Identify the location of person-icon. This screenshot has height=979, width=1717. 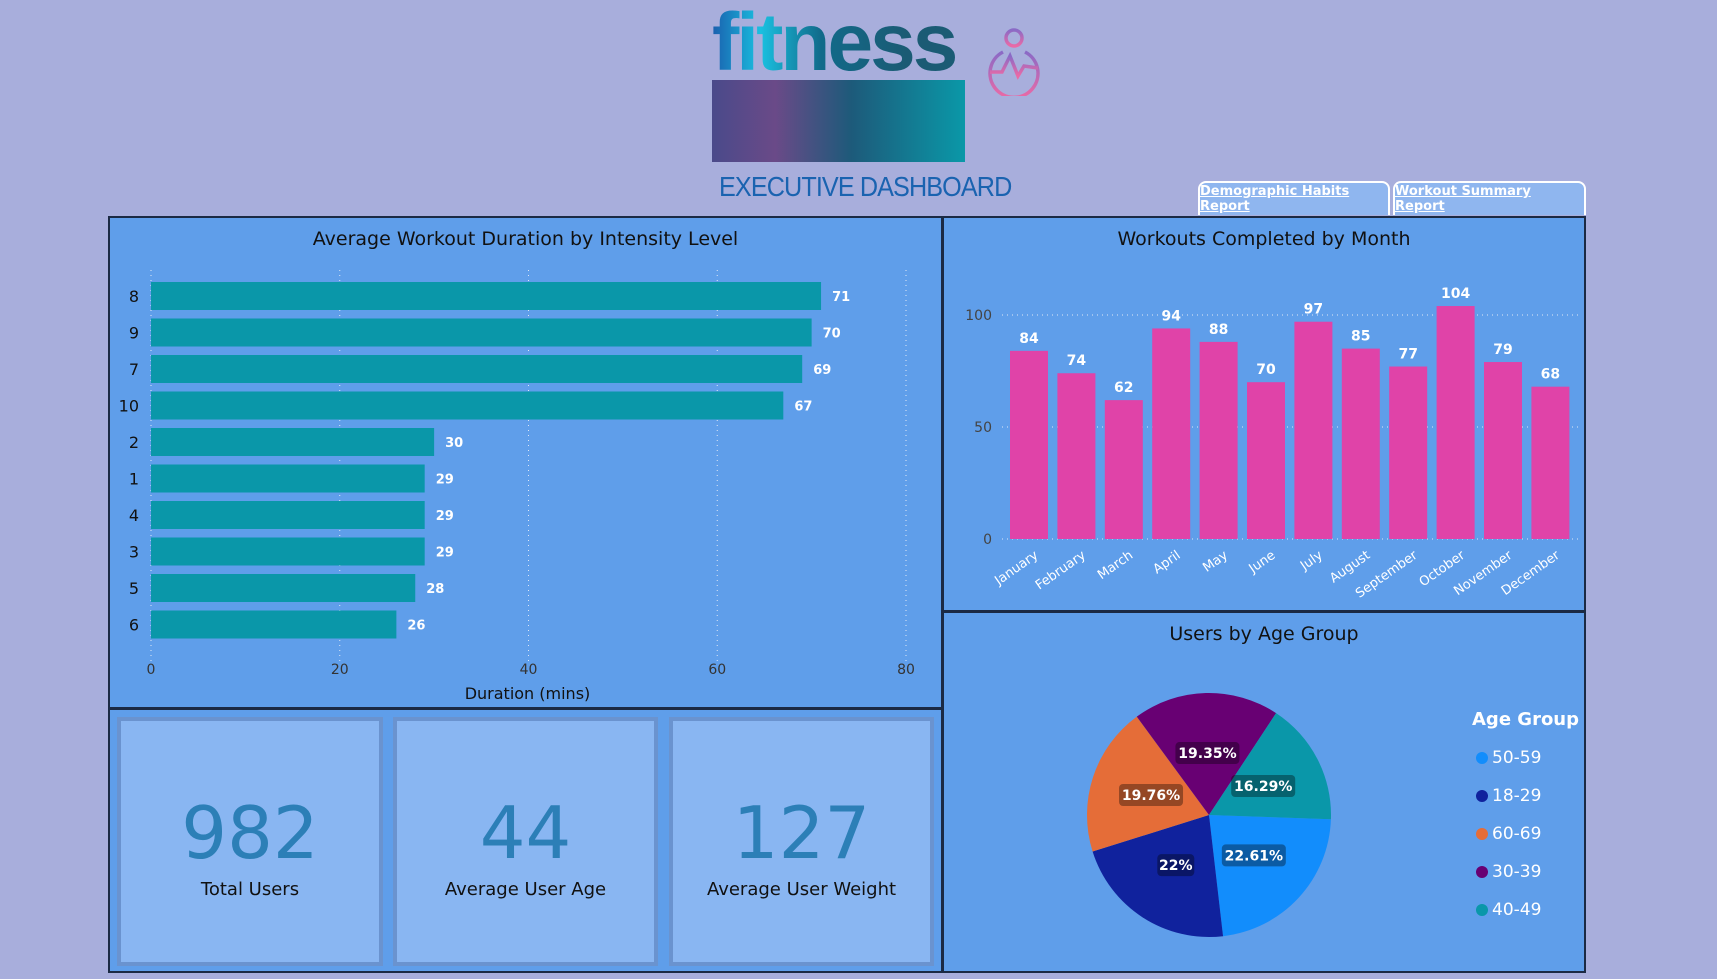
(1014, 62).